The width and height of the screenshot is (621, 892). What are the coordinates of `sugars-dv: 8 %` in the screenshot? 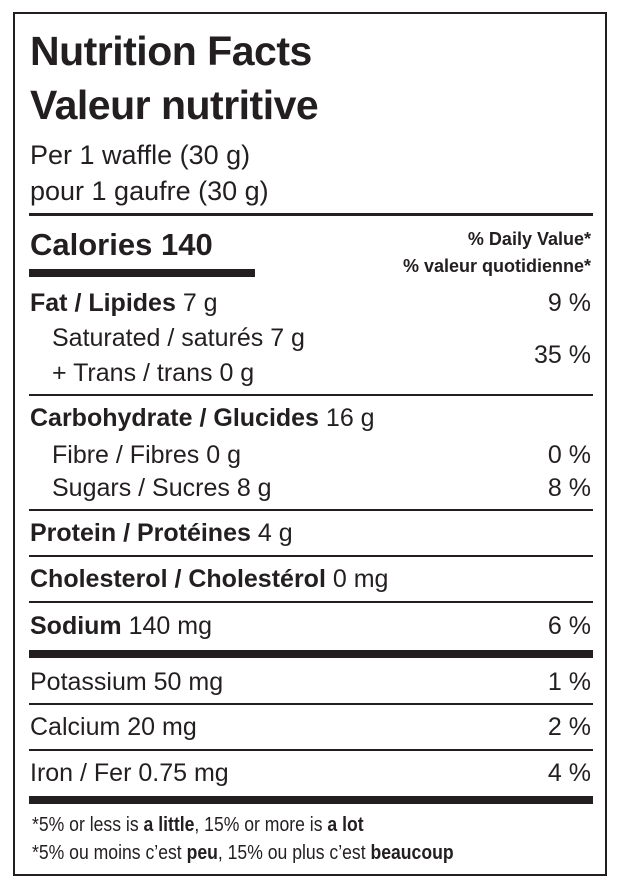 It's located at (569, 488).